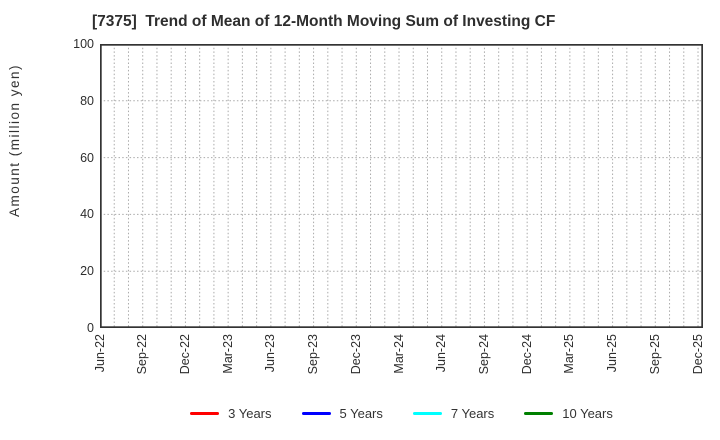 Image resolution: width=720 pixels, height=440 pixels. I want to click on y-tick-label: 60, so click(87, 157).